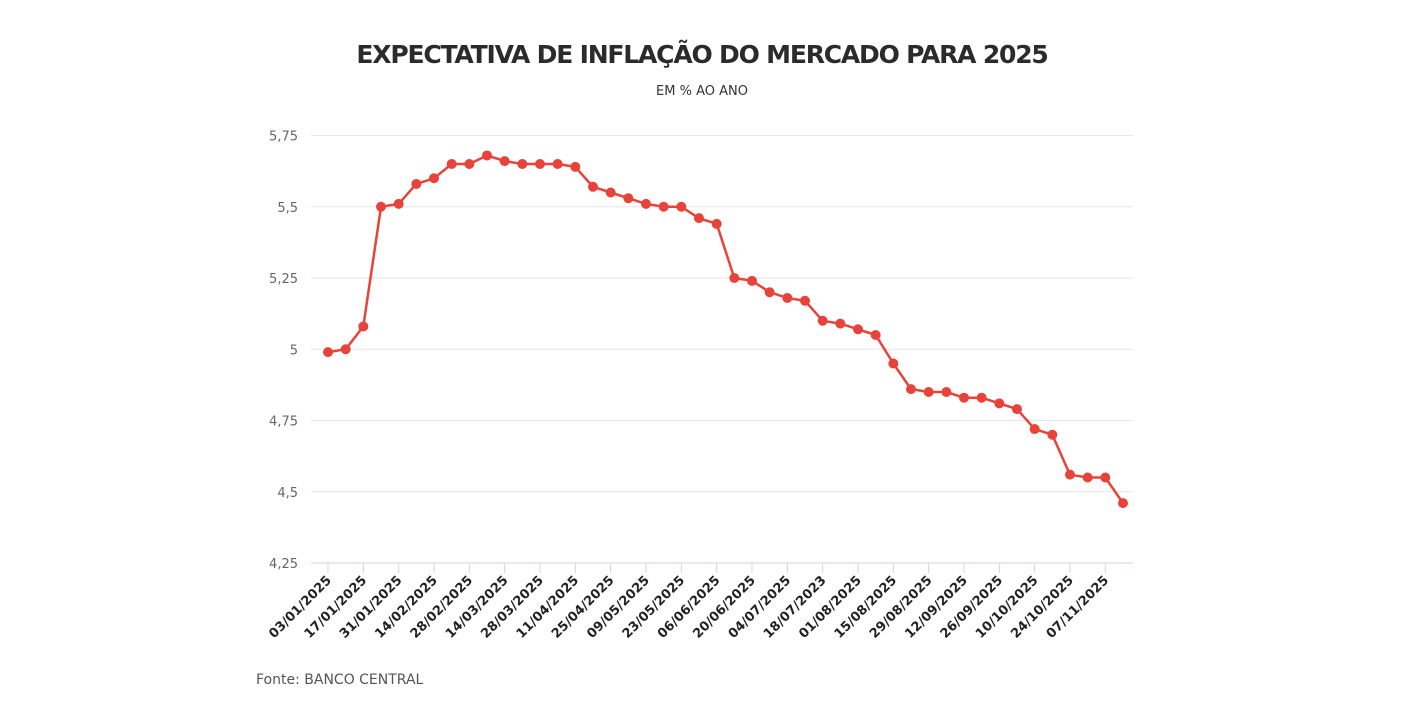  Describe the element at coordinates (283, 279) in the screenshot. I see `y-tick-label: 5,25` at that location.